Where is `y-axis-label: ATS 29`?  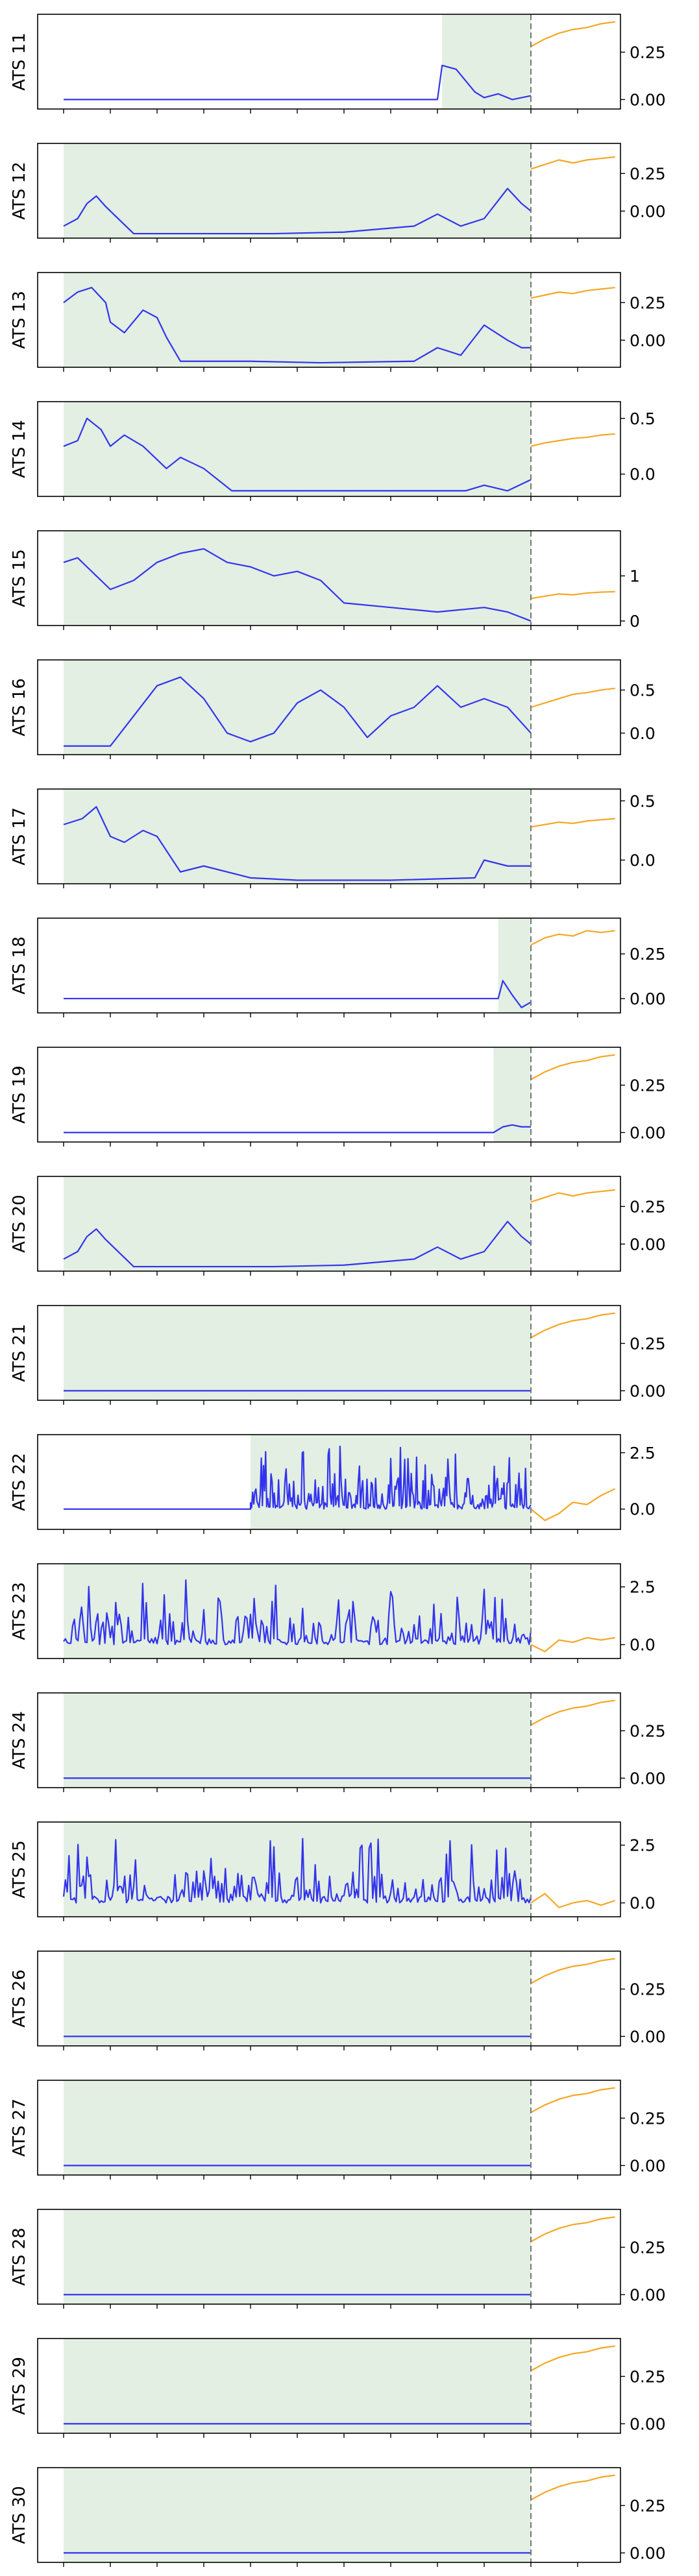
y-axis-label: ATS 29 is located at coordinates (19, 2386).